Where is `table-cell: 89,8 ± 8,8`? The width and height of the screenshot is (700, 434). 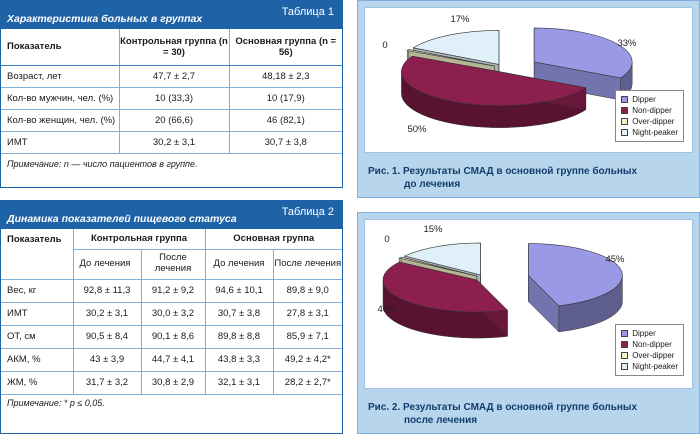 table-cell: 89,8 ± 8,8 is located at coordinates (238, 337).